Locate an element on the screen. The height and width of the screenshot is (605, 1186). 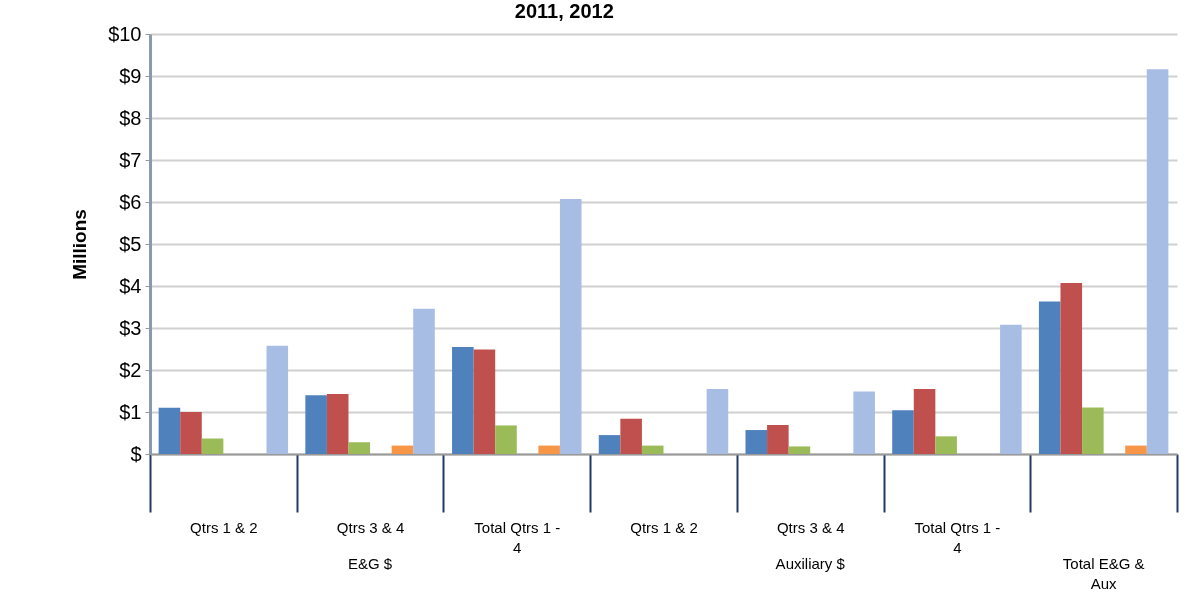
y-tick-label: $1 is located at coordinates (130, 411).